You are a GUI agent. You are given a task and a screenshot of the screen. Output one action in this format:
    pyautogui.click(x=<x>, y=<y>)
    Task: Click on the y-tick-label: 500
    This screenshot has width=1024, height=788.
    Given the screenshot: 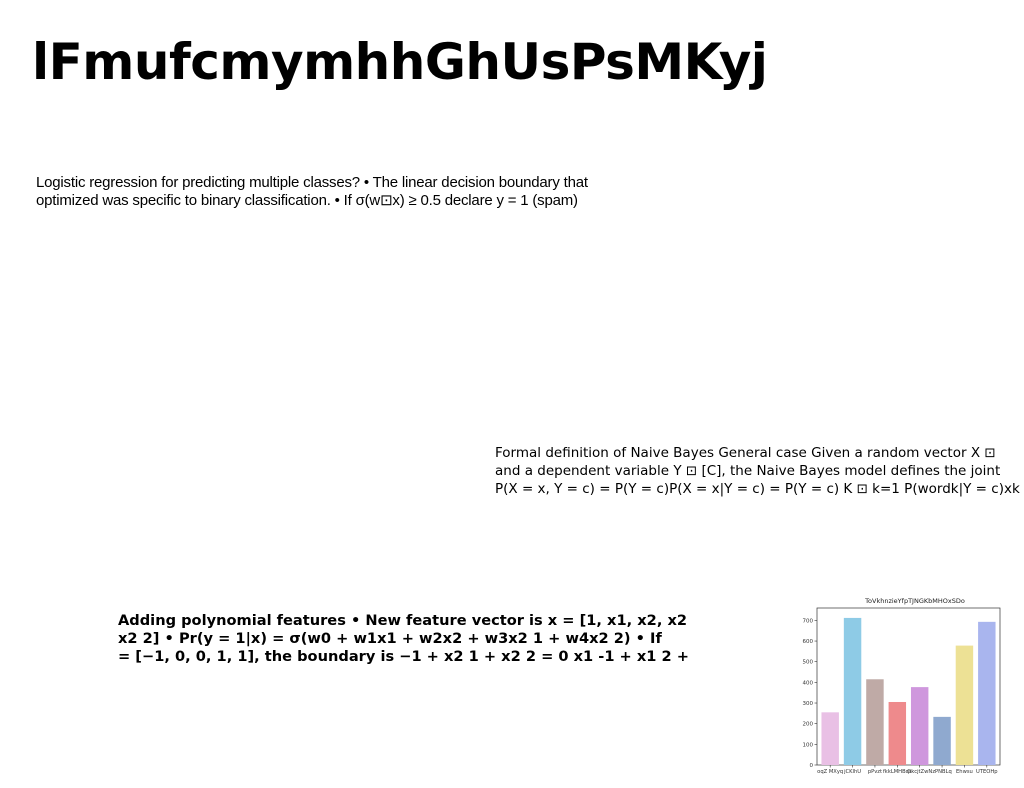 What is the action you would take?
    pyautogui.click(x=808, y=663)
    